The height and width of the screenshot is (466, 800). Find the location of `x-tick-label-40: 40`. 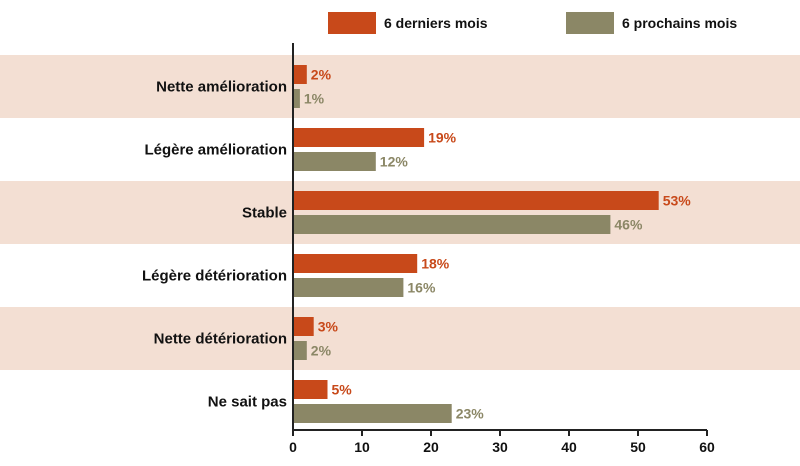

x-tick-label-40: 40 is located at coordinates (569, 447).